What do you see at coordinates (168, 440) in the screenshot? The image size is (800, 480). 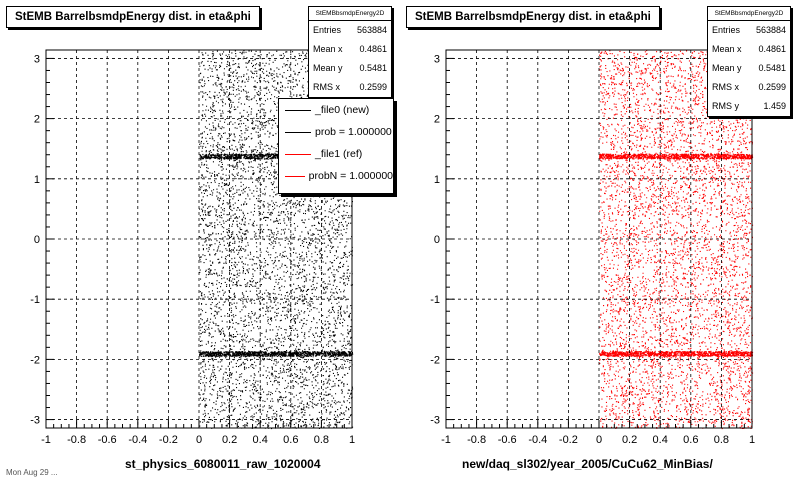 I see `left-x-tick-label-4: -0.2` at bounding box center [168, 440].